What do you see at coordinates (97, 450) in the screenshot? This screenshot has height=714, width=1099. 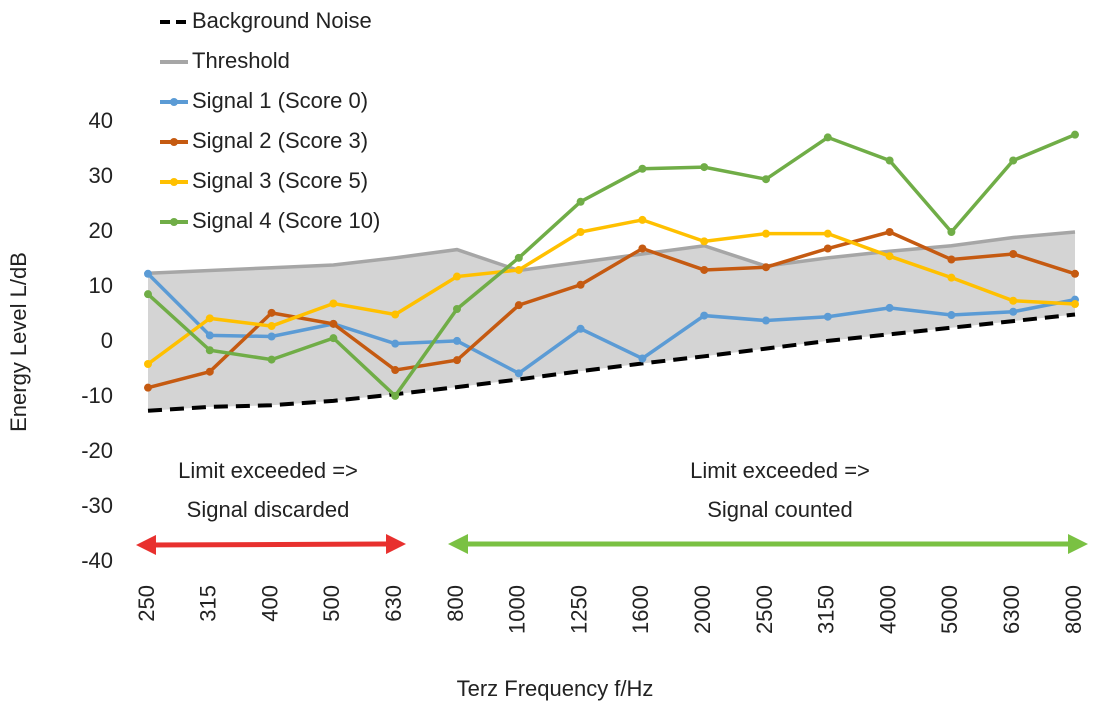 I see `y-tick-label: -20` at bounding box center [97, 450].